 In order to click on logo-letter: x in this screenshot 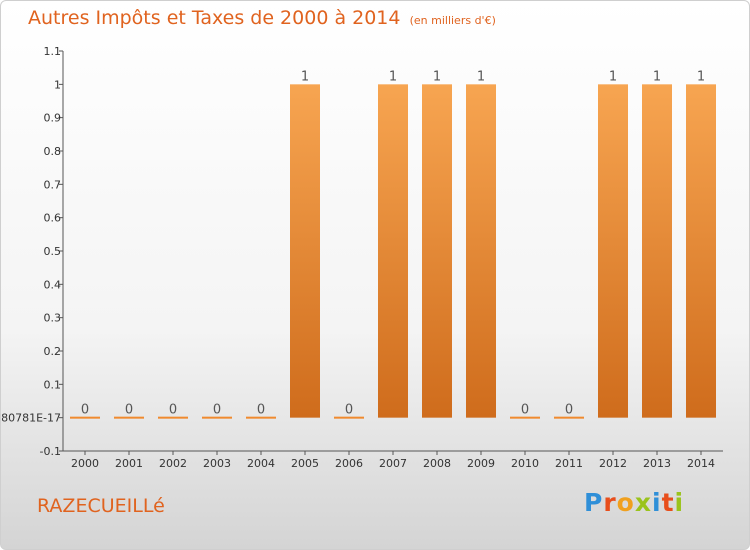, I will do `click(643, 502)`.